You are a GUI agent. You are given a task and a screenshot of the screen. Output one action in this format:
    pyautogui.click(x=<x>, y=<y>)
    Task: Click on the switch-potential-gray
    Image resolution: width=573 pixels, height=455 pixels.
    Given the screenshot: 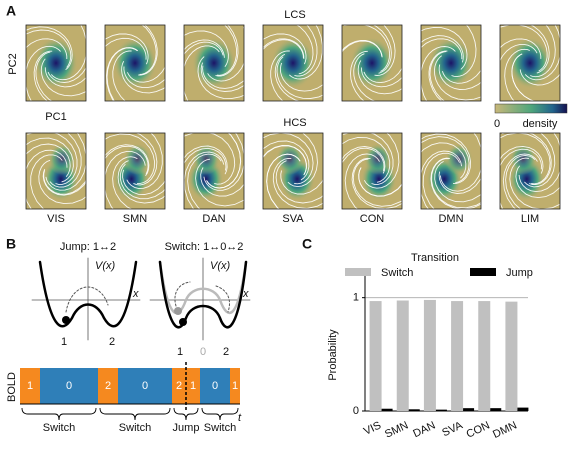 What is the action you would take?
    pyautogui.click(x=203, y=287)
    